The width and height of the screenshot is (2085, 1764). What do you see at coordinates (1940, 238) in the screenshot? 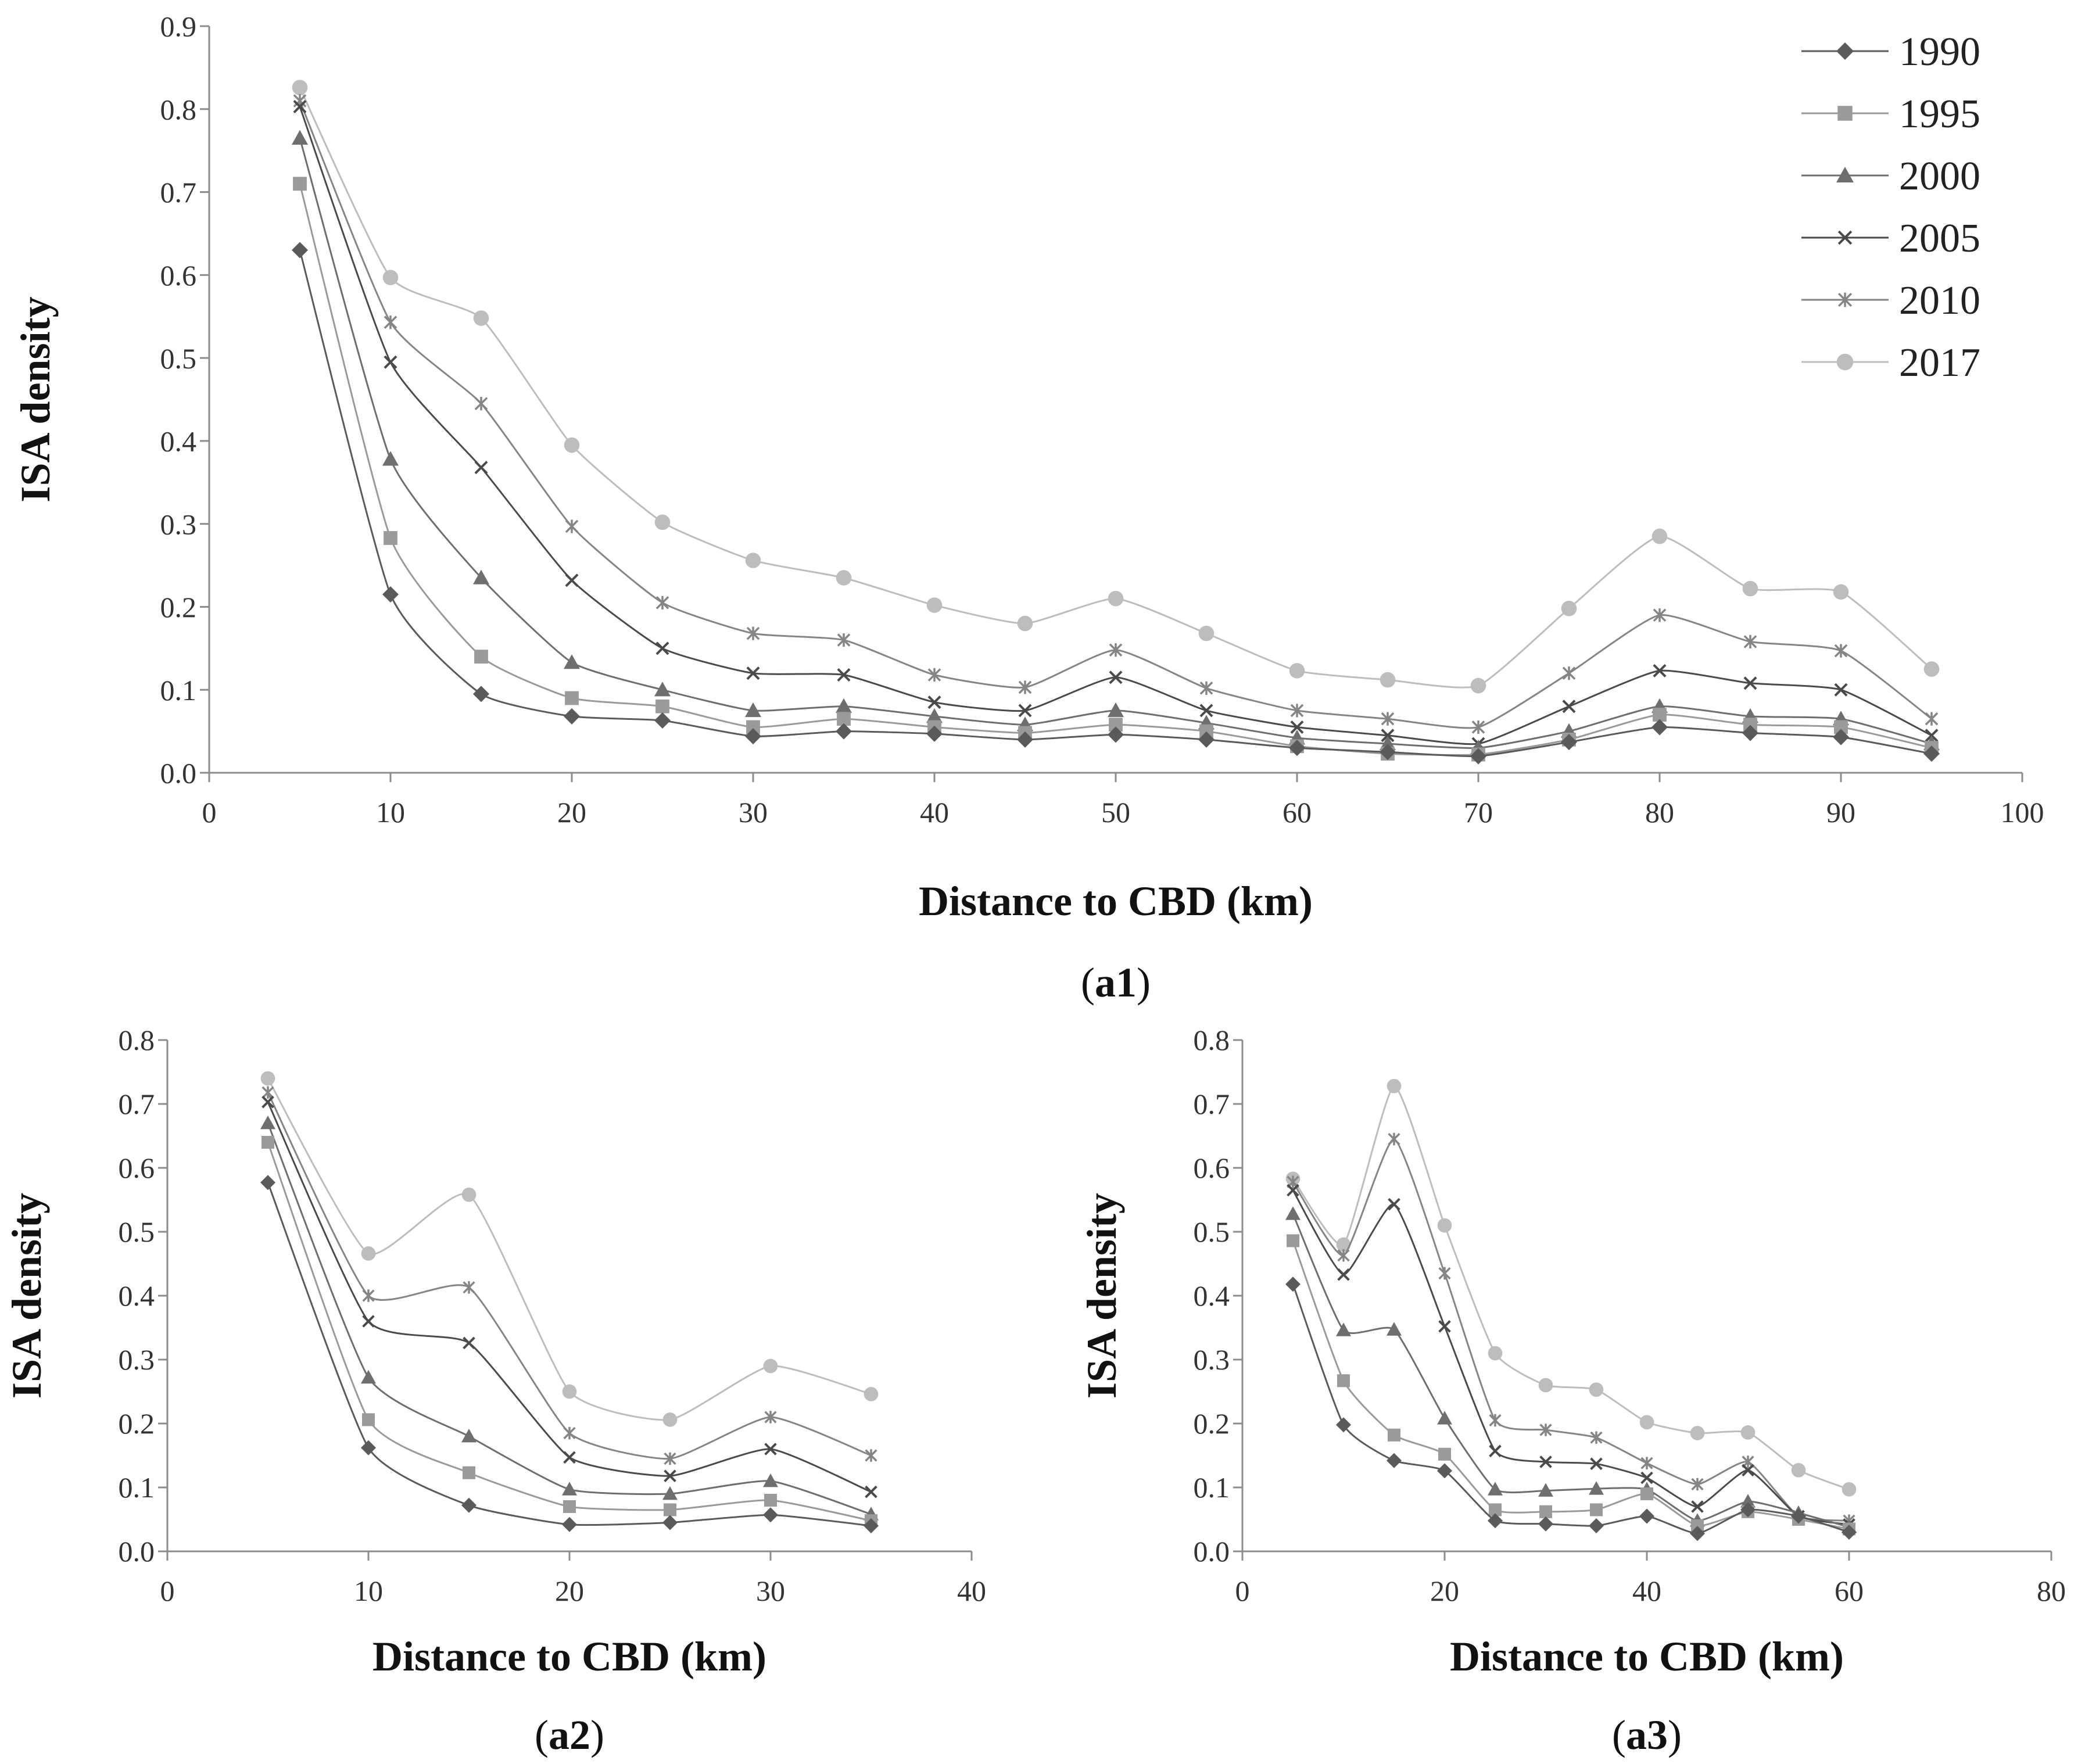
I see `legend-label: 2005` at bounding box center [1940, 238].